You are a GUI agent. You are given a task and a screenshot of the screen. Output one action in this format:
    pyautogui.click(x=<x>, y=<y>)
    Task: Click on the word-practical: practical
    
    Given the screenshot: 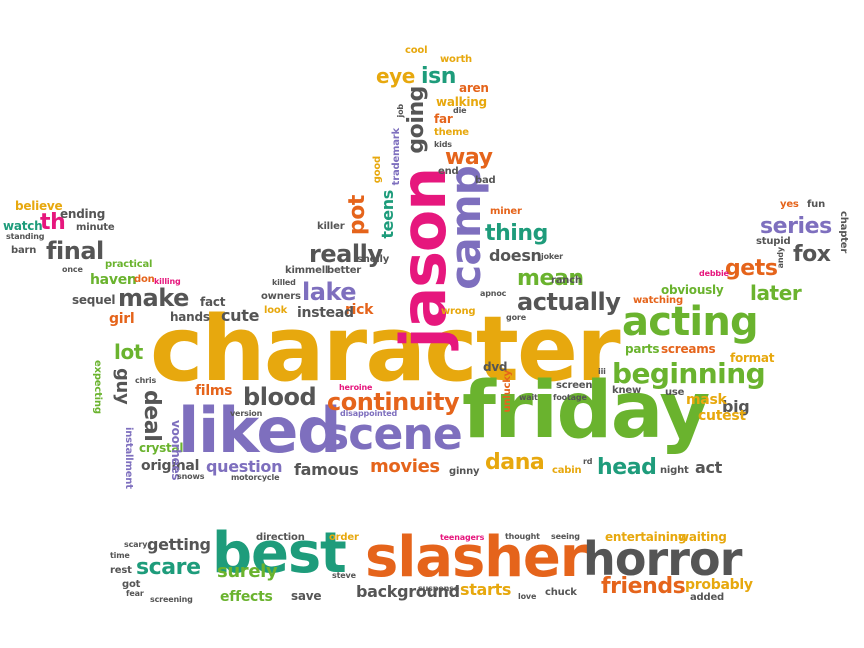 What is the action you would take?
    pyautogui.click(x=129, y=264)
    